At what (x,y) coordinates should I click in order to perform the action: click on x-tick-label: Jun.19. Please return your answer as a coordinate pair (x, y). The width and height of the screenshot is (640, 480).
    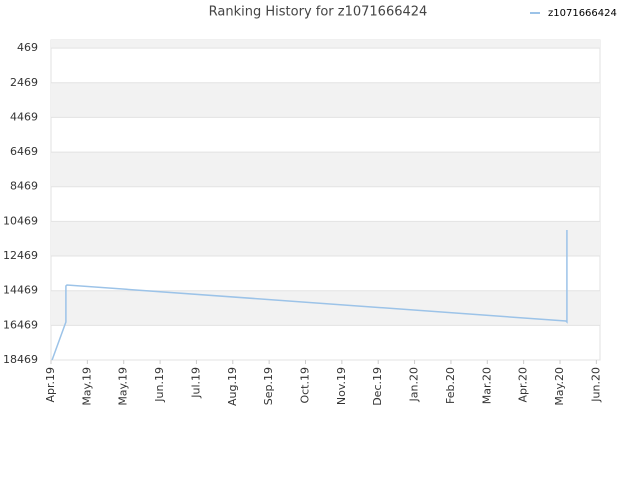
    Looking at the image, I should click on (159, 385).